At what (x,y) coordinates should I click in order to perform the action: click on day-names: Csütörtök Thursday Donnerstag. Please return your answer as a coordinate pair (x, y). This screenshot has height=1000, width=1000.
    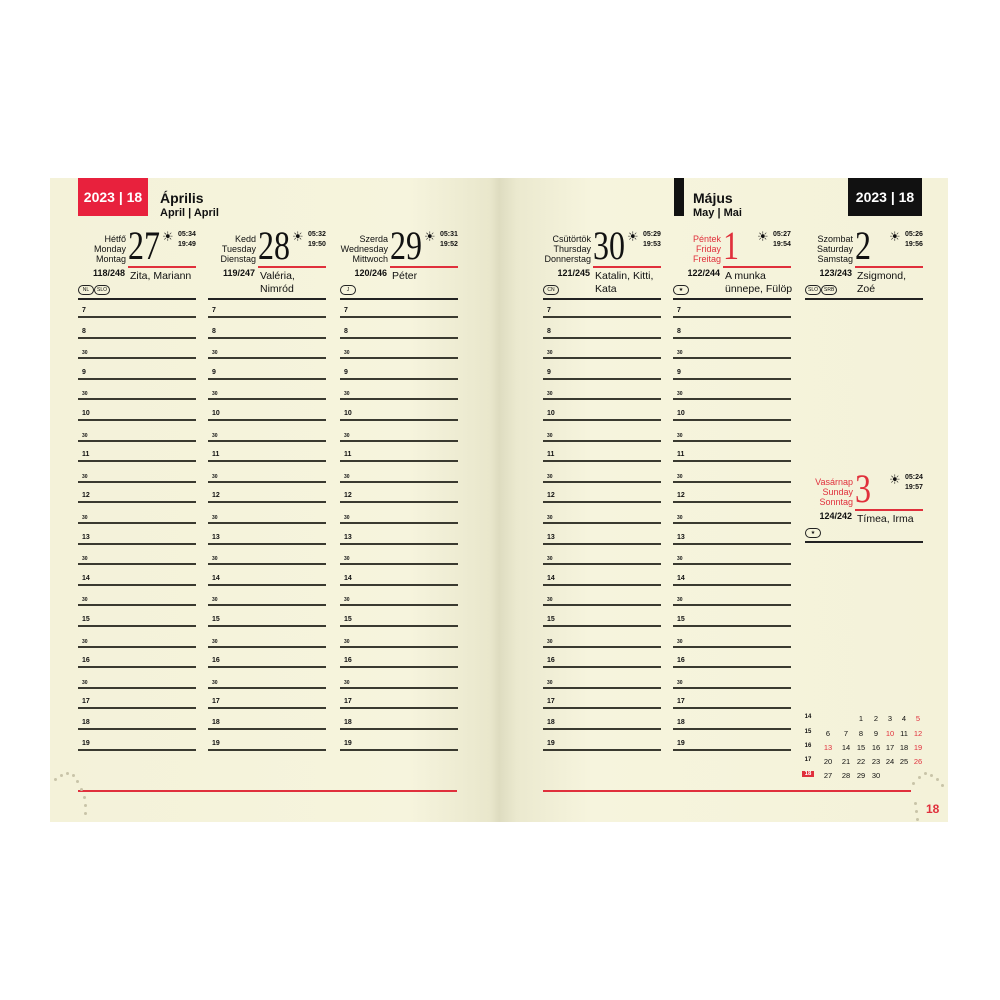
    Looking at the image, I should click on (556, 249).